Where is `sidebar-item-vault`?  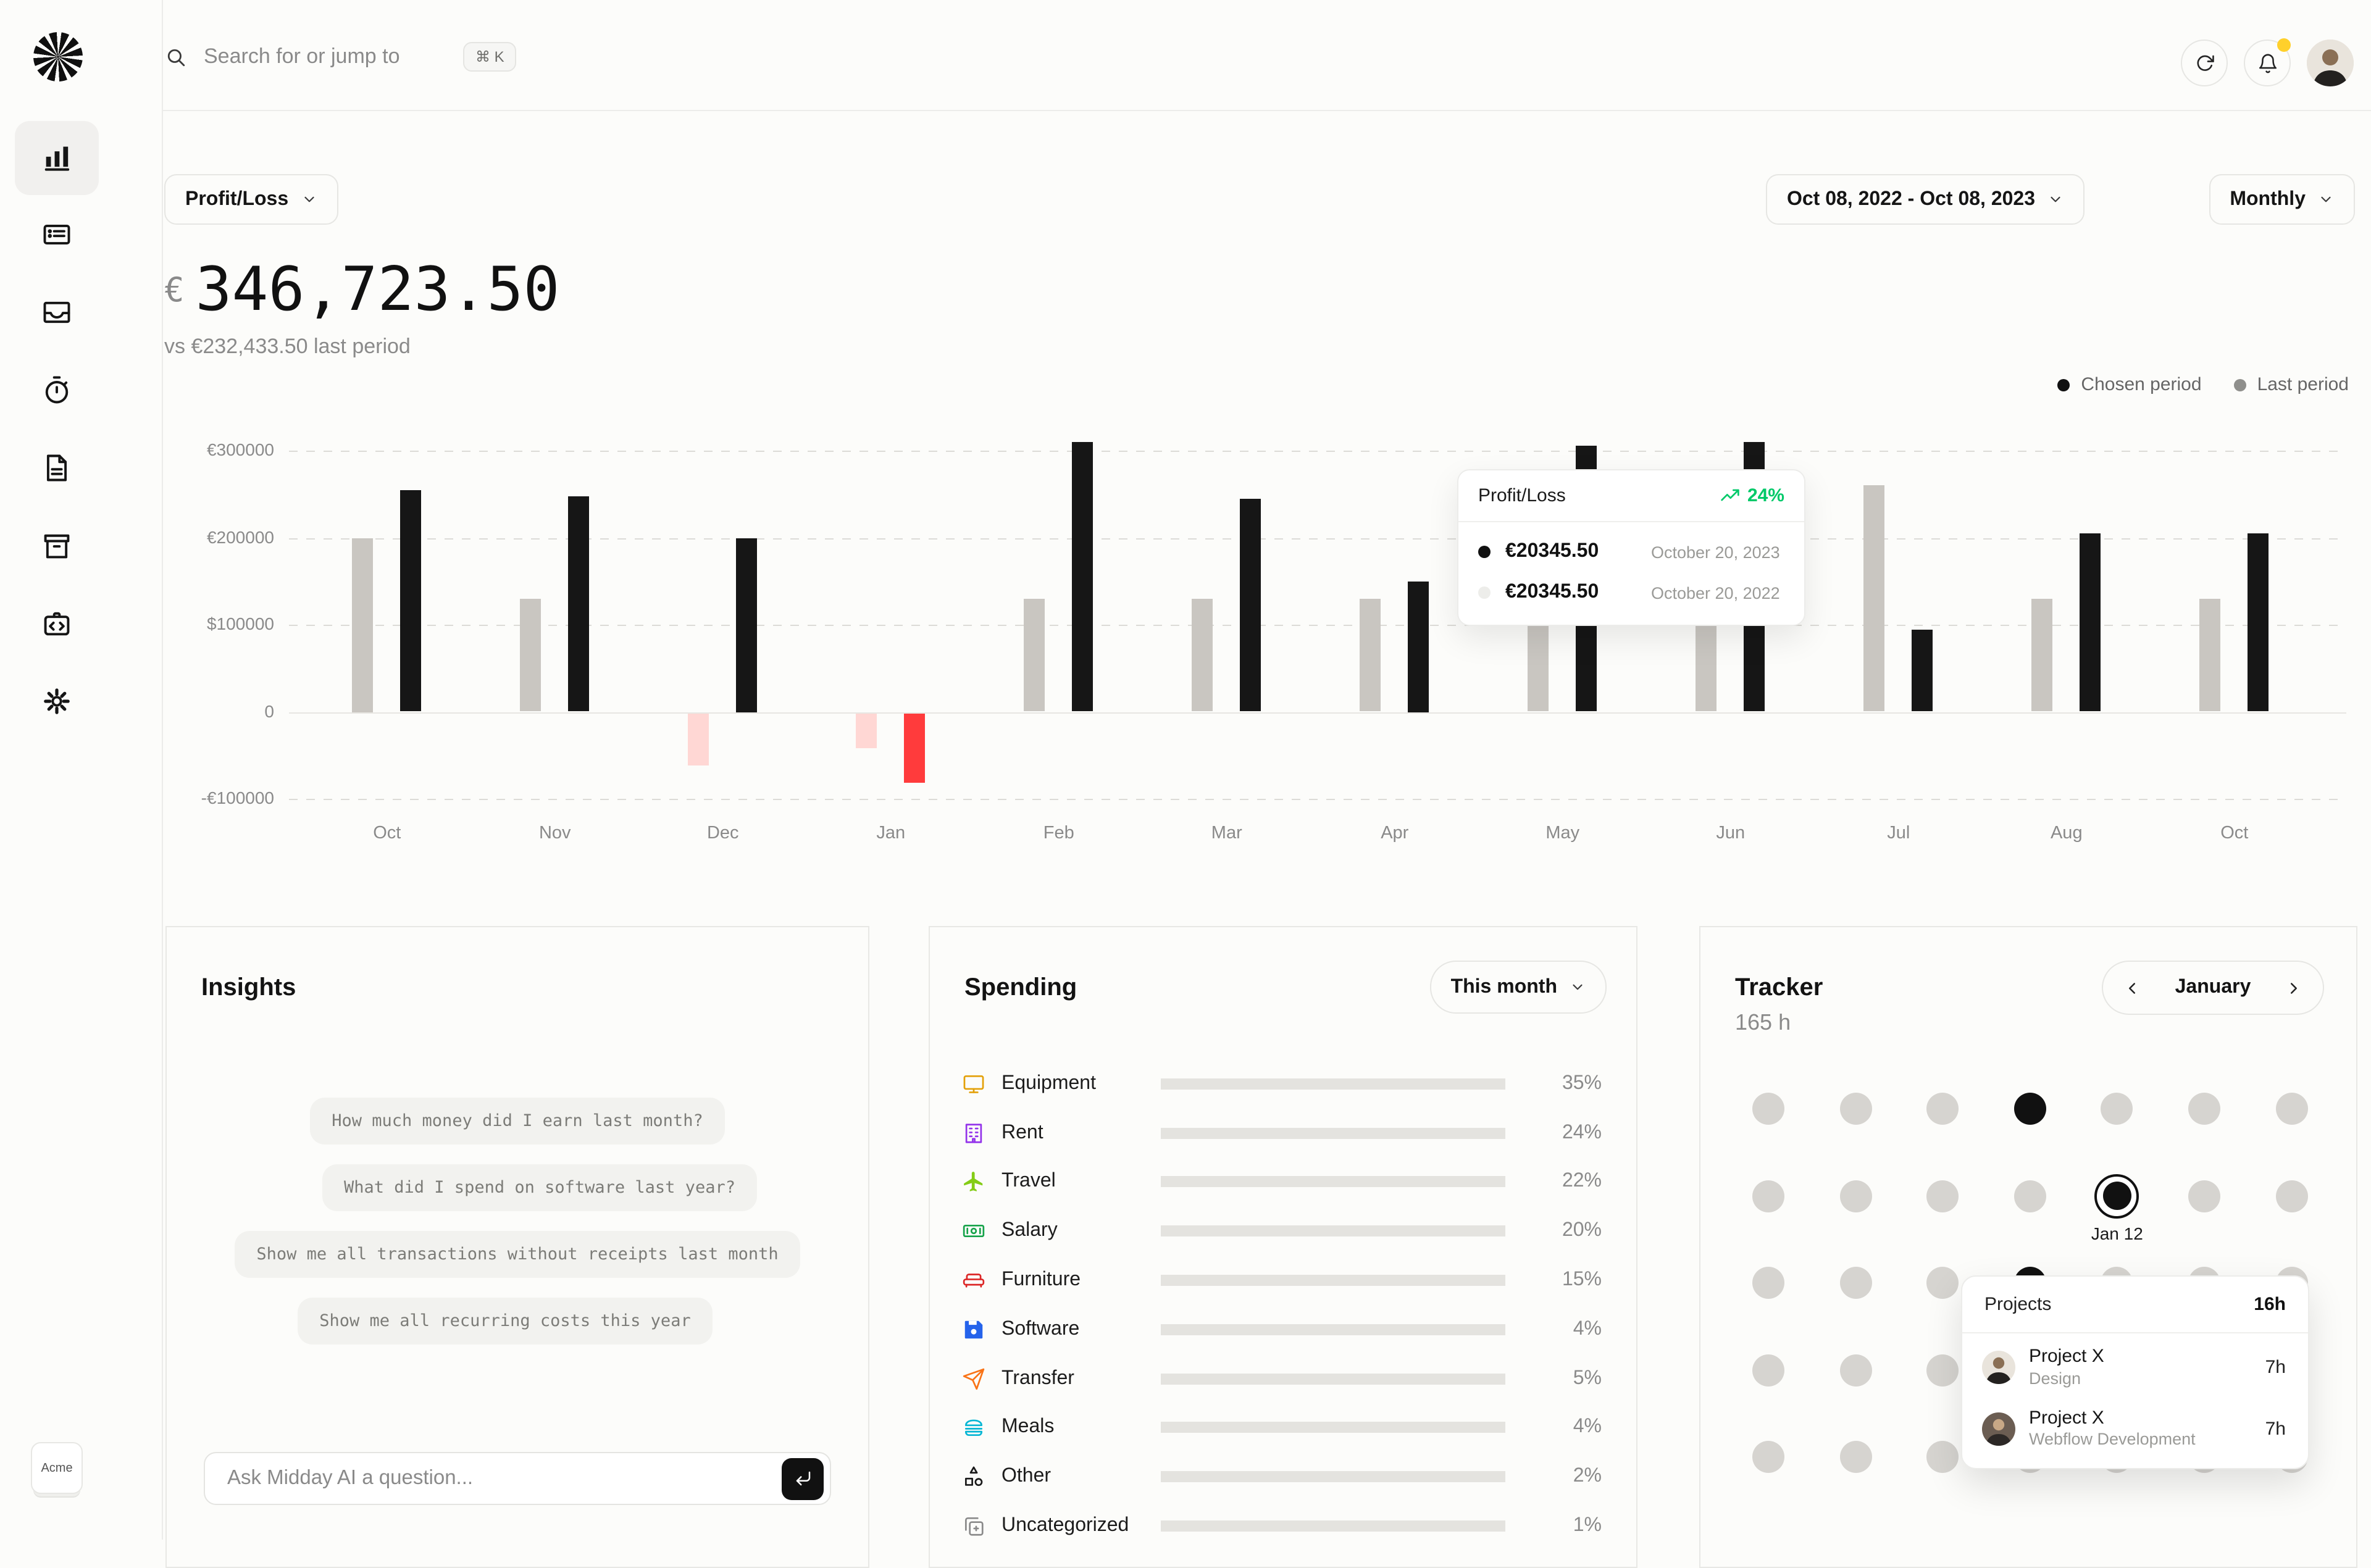
sidebar-item-vault is located at coordinates (57, 545).